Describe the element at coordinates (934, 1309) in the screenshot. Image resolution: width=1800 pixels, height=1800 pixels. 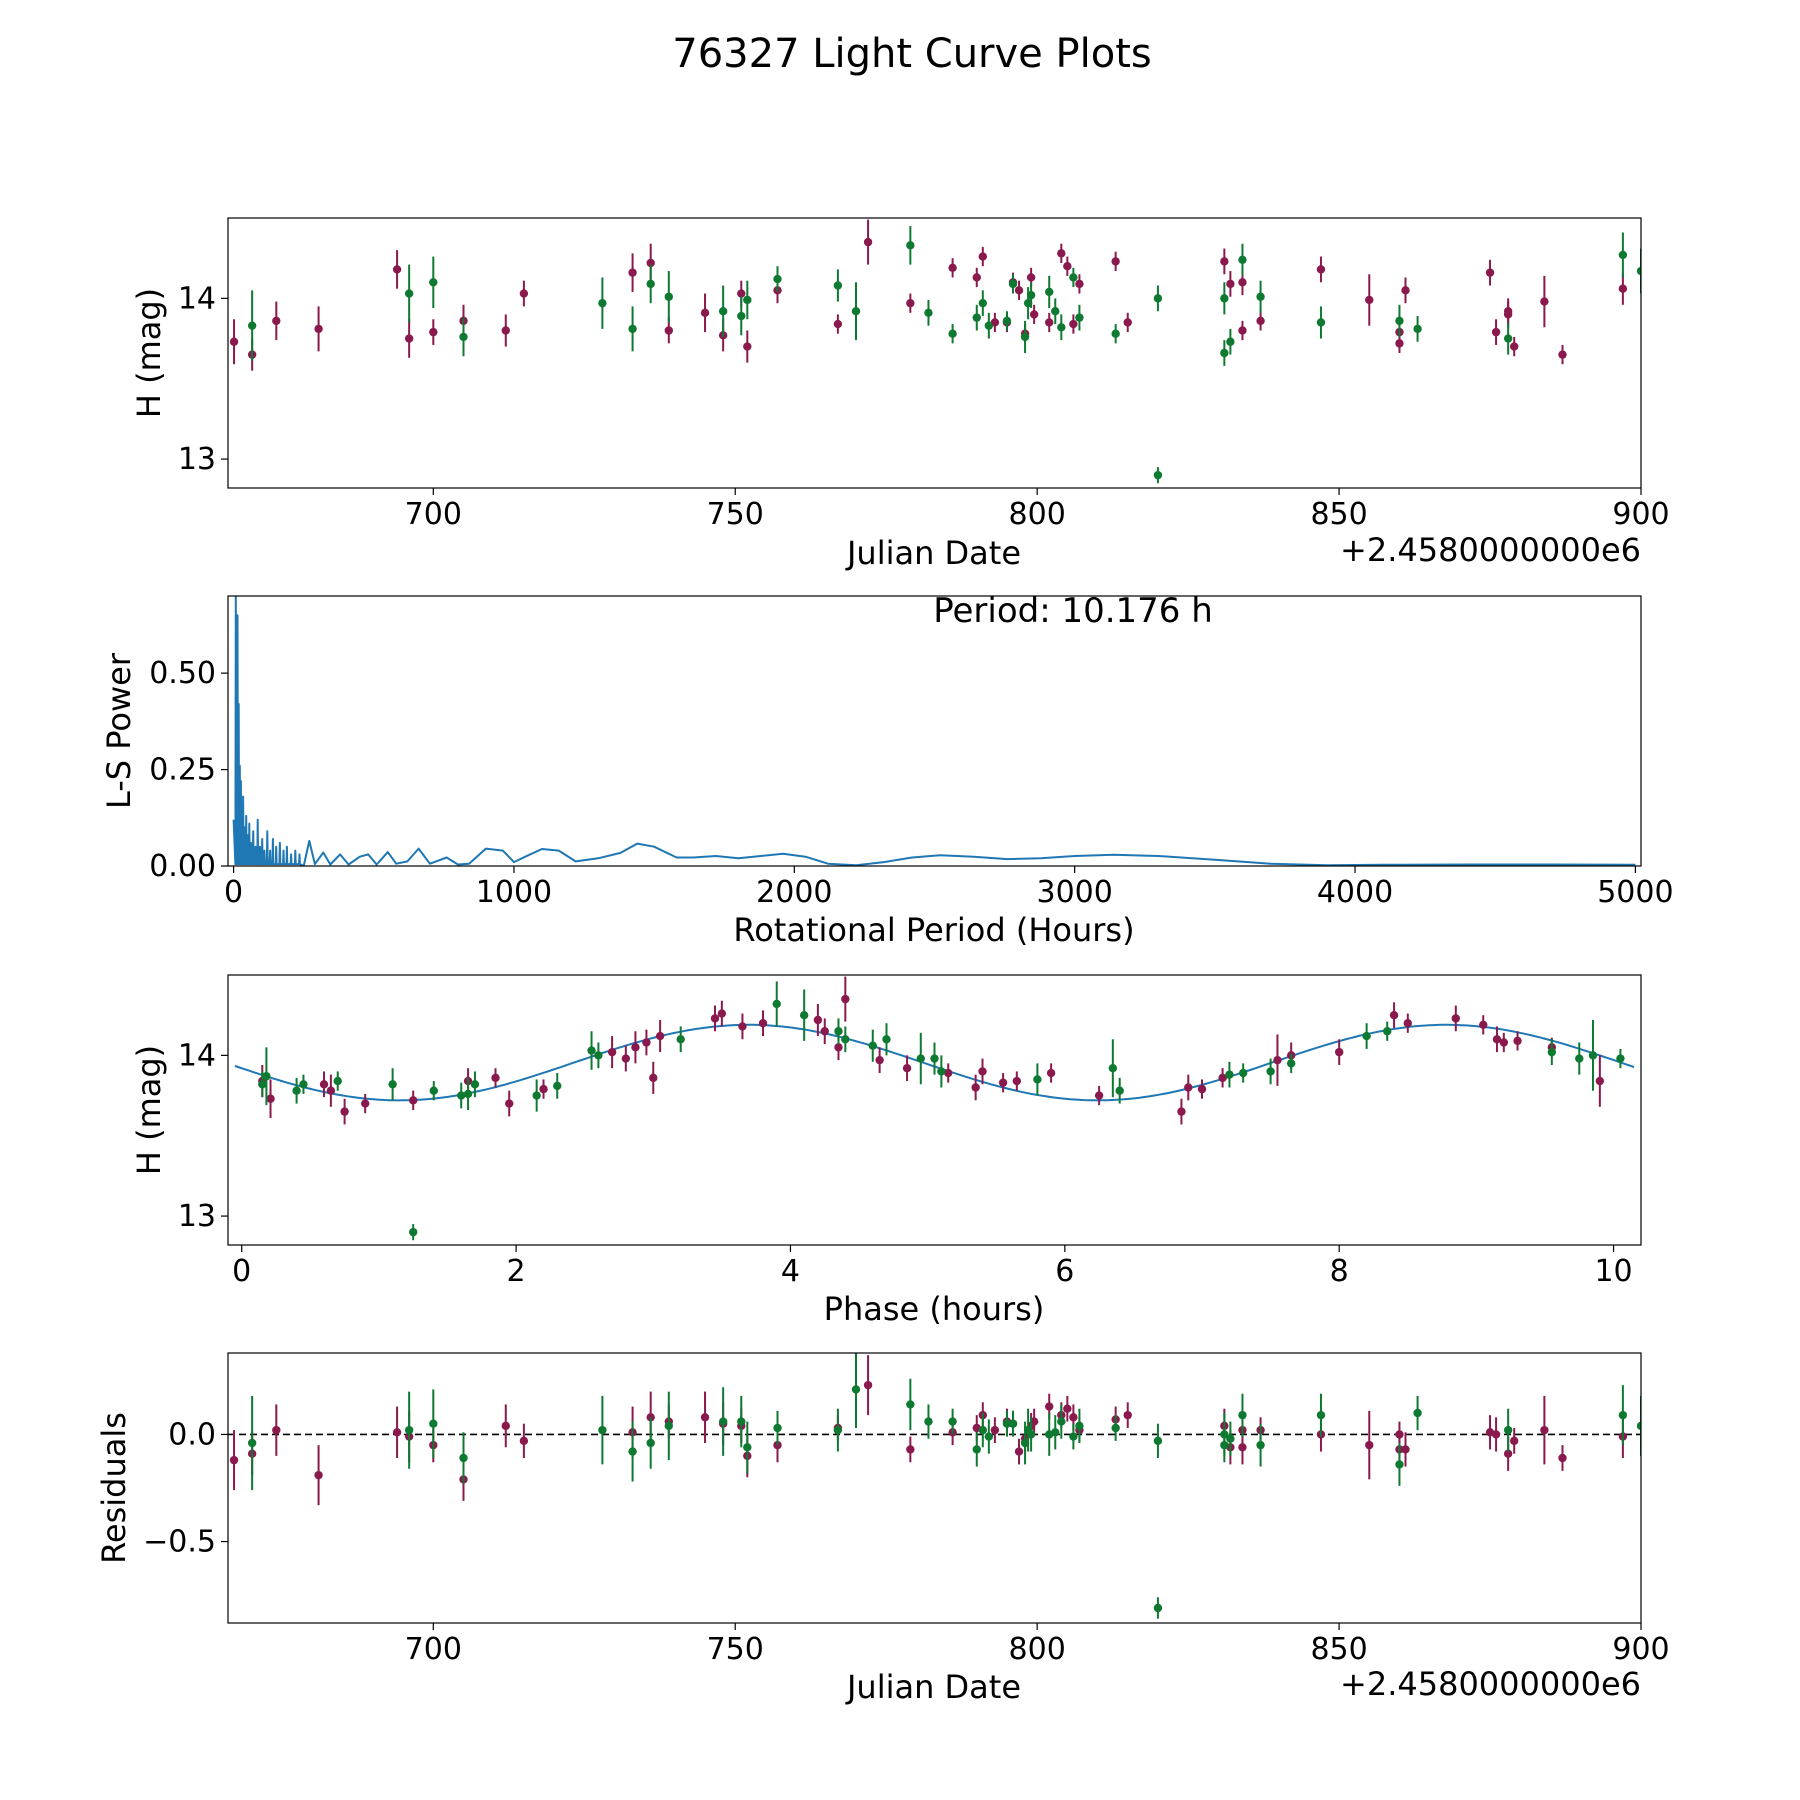
I see `phased-xlabel: Phase (hours)` at that location.